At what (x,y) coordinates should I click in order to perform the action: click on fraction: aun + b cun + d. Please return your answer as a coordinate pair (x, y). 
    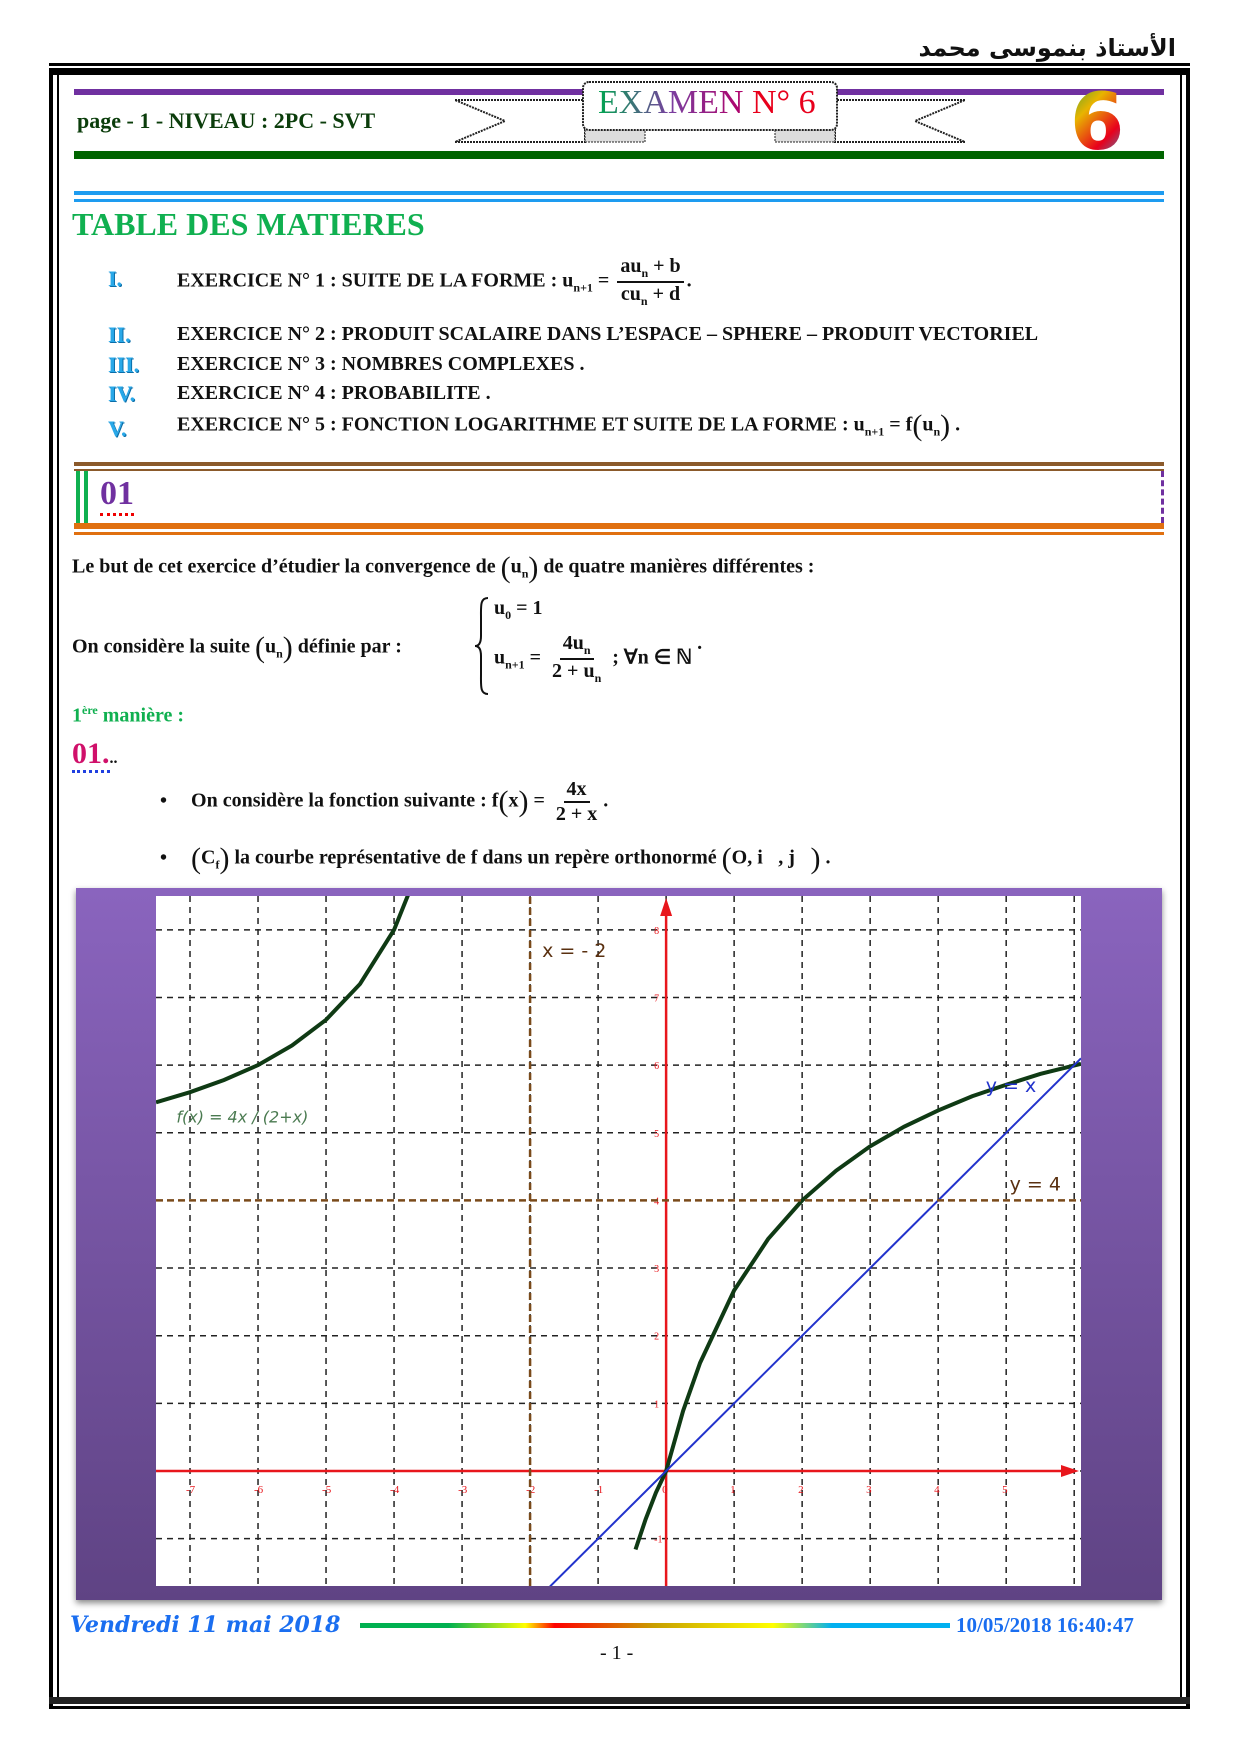
    Looking at the image, I should click on (650, 282).